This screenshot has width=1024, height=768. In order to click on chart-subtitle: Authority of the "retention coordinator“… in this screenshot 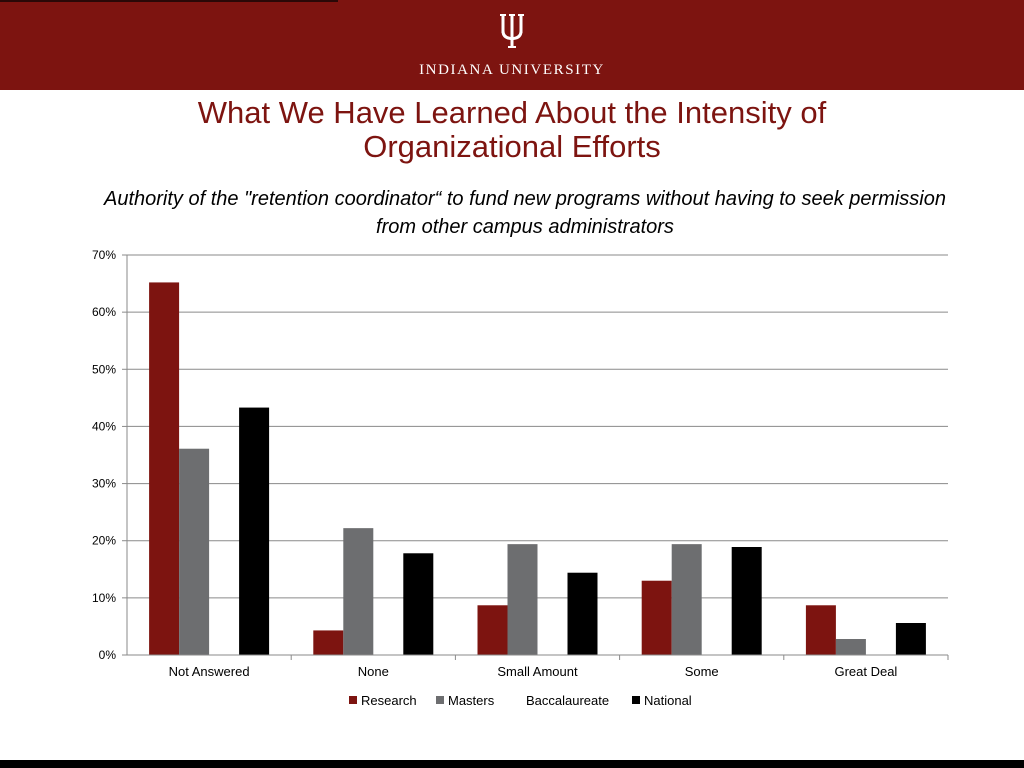, I will do `click(525, 213)`.